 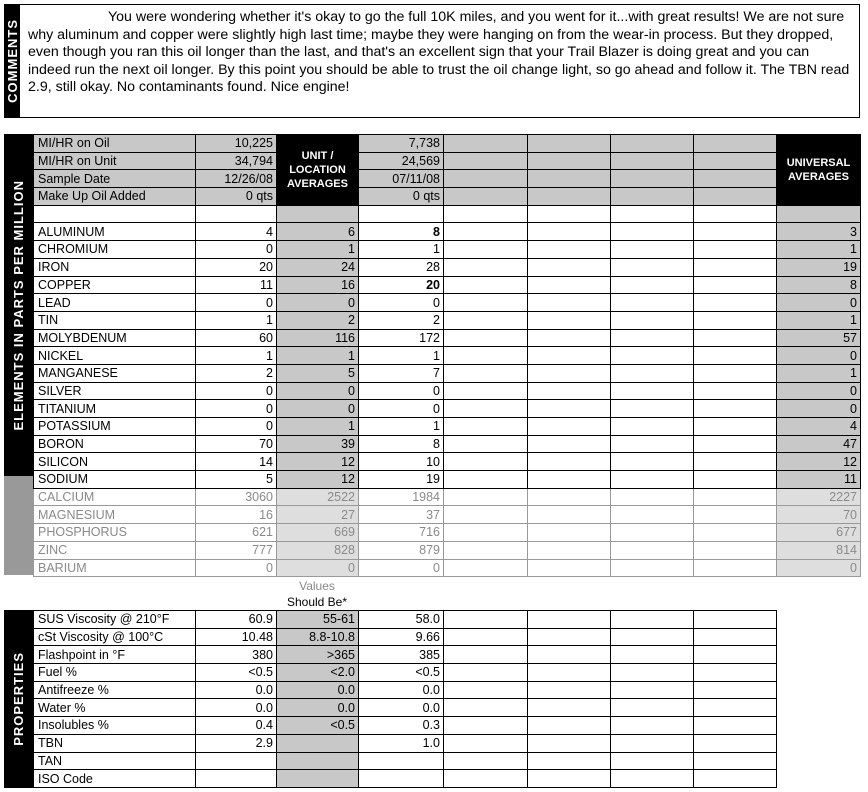 What do you see at coordinates (405, 708) in the screenshot?
I see `property-row: Water % 0.0 0.0 0.0` at bounding box center [405, 708].